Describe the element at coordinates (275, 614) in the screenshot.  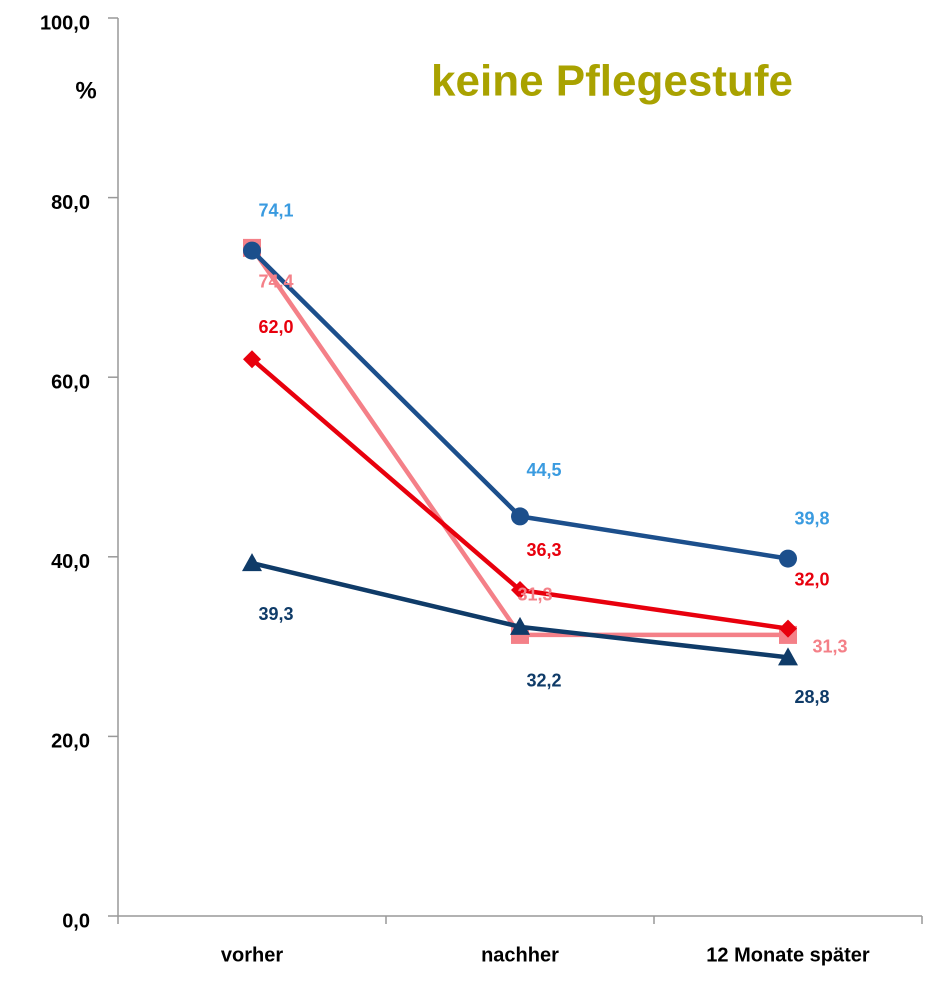
I see `data-label: 39,3` at that location.